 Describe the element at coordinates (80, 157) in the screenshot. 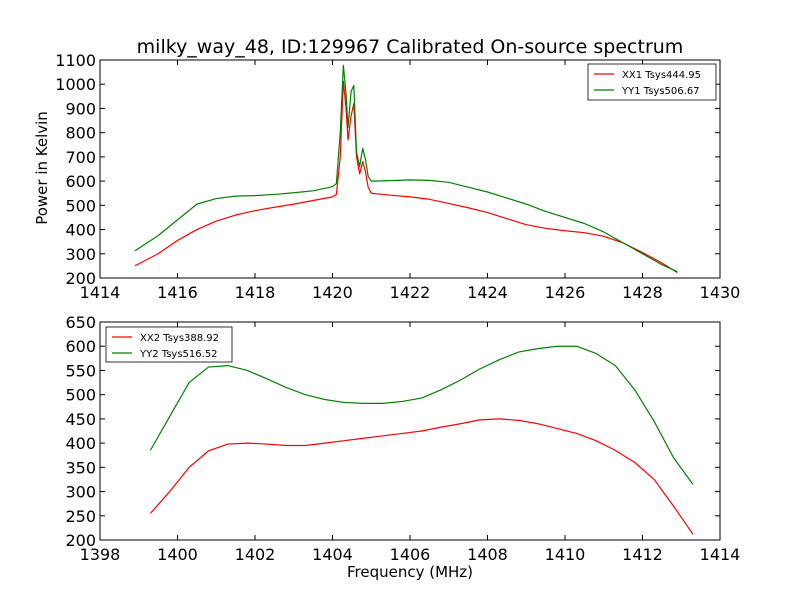

I see `top-plot-ytick-label: 700` at that location.